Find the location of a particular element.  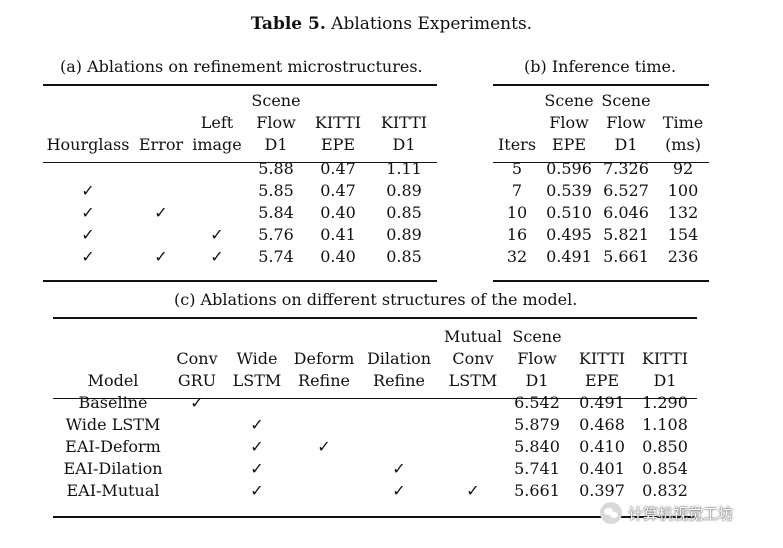

table-b-cell-r4c0: 32 is located at coordinates (517, 256).